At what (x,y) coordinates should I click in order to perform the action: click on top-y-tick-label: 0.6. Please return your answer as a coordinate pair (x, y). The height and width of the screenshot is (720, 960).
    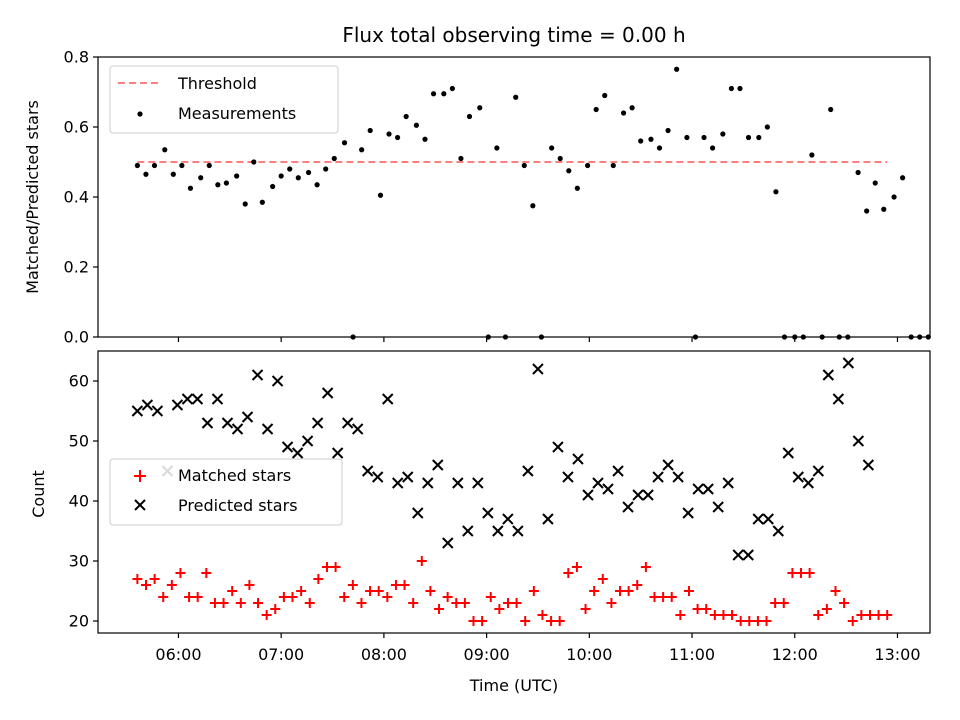
    Looking at the image, I should click on (76, 127).